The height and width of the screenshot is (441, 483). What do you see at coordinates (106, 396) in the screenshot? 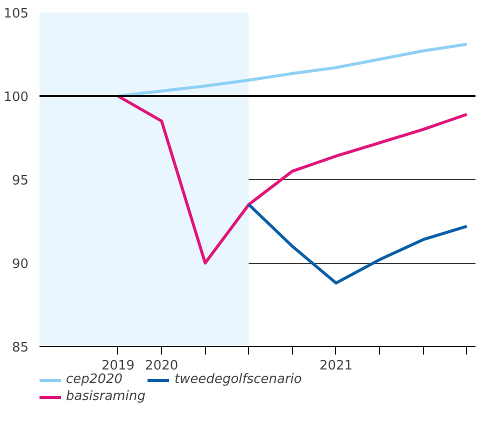
I see `legend-label: basisraming` at bounding box center [106, 396].